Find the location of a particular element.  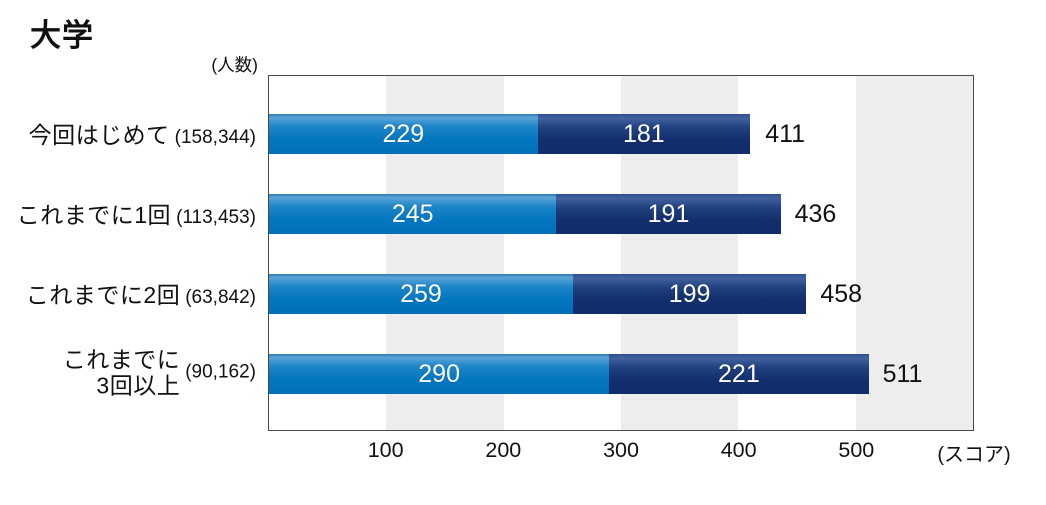

category-label: これまでに2回 (63,842) is located at coordinates (128, 293).